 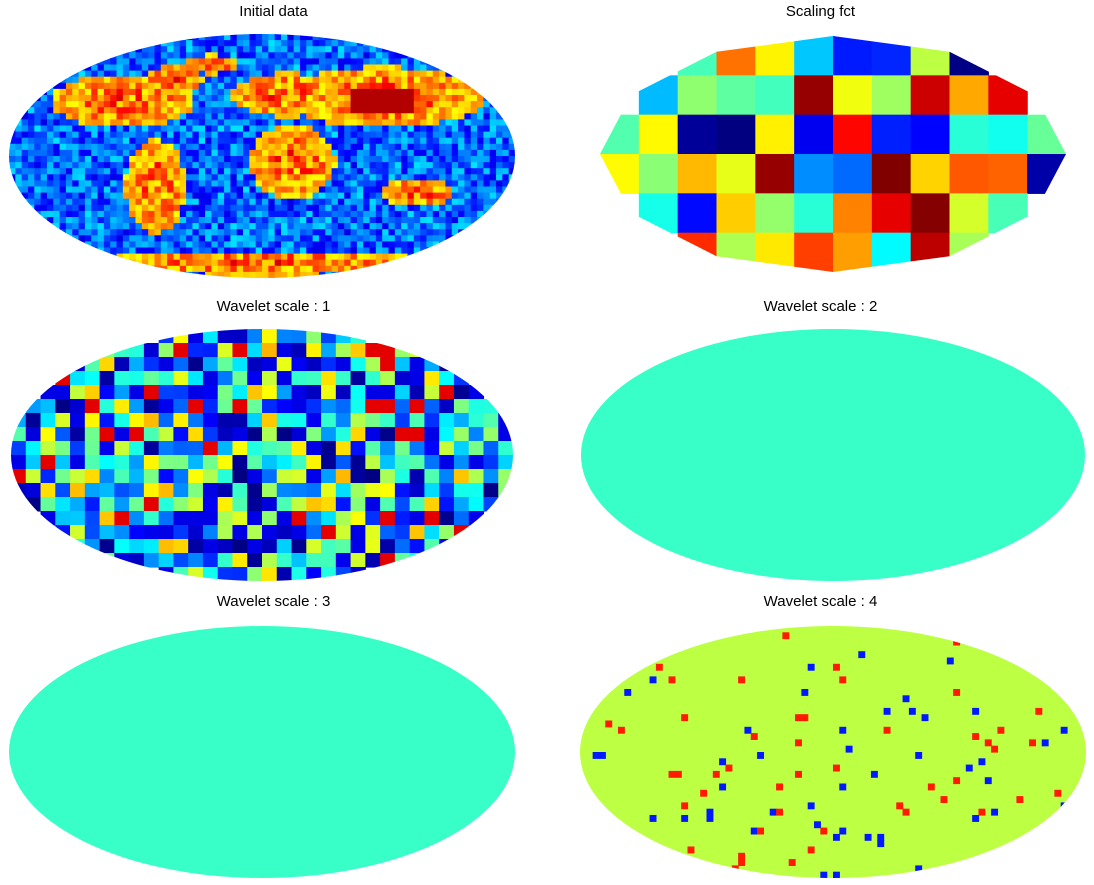 I want to click on panel-title: Wavelet scale : 2, so click(x=820, y=306).